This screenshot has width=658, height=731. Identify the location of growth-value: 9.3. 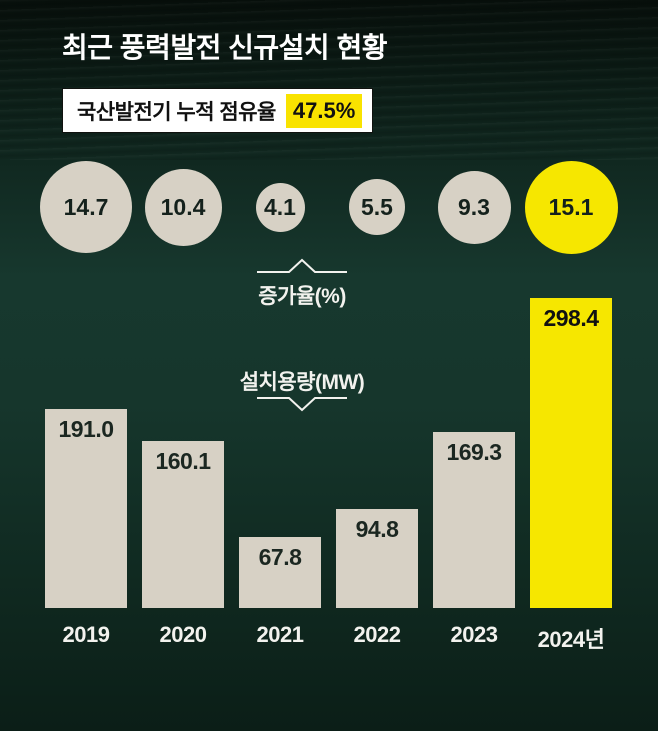
(474, 206).